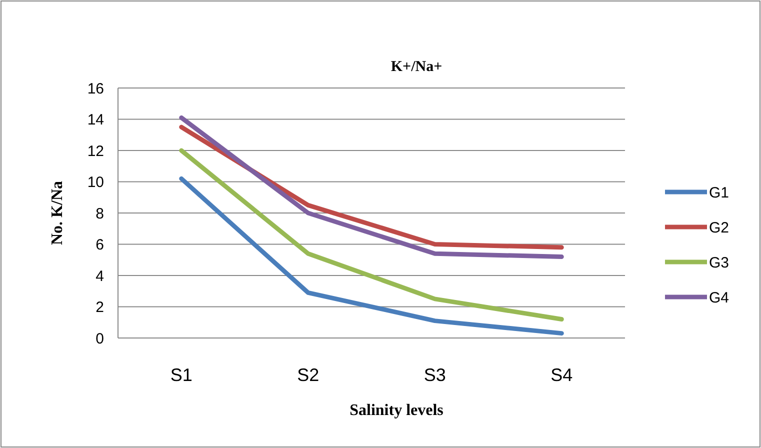  Describe the element at coordinates (100, 339) in the screenshot. I see `y-tick-label: 0` at that location.